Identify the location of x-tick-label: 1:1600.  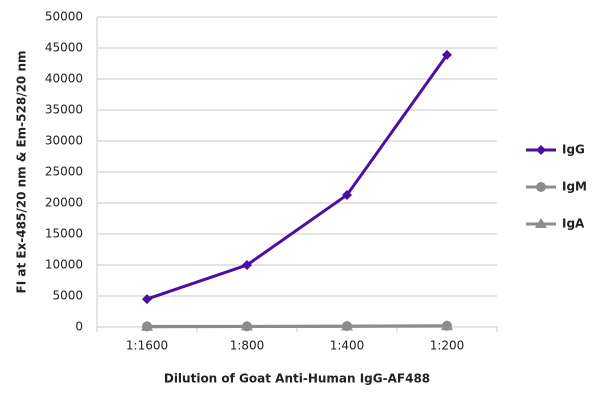
(147, 346).